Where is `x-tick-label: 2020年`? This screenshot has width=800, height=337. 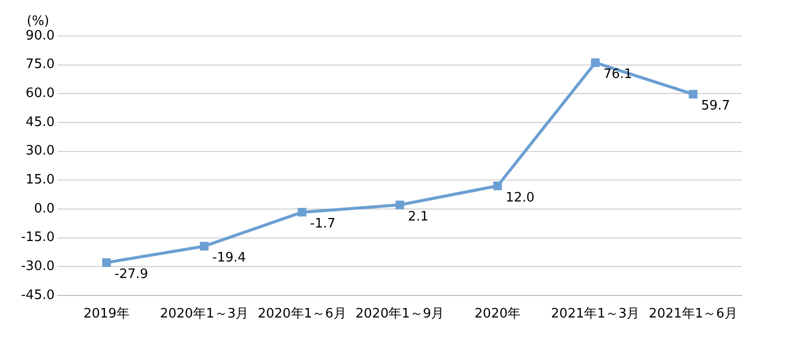
x-tick-label: 2020年 is located at coordinates (497, 314).